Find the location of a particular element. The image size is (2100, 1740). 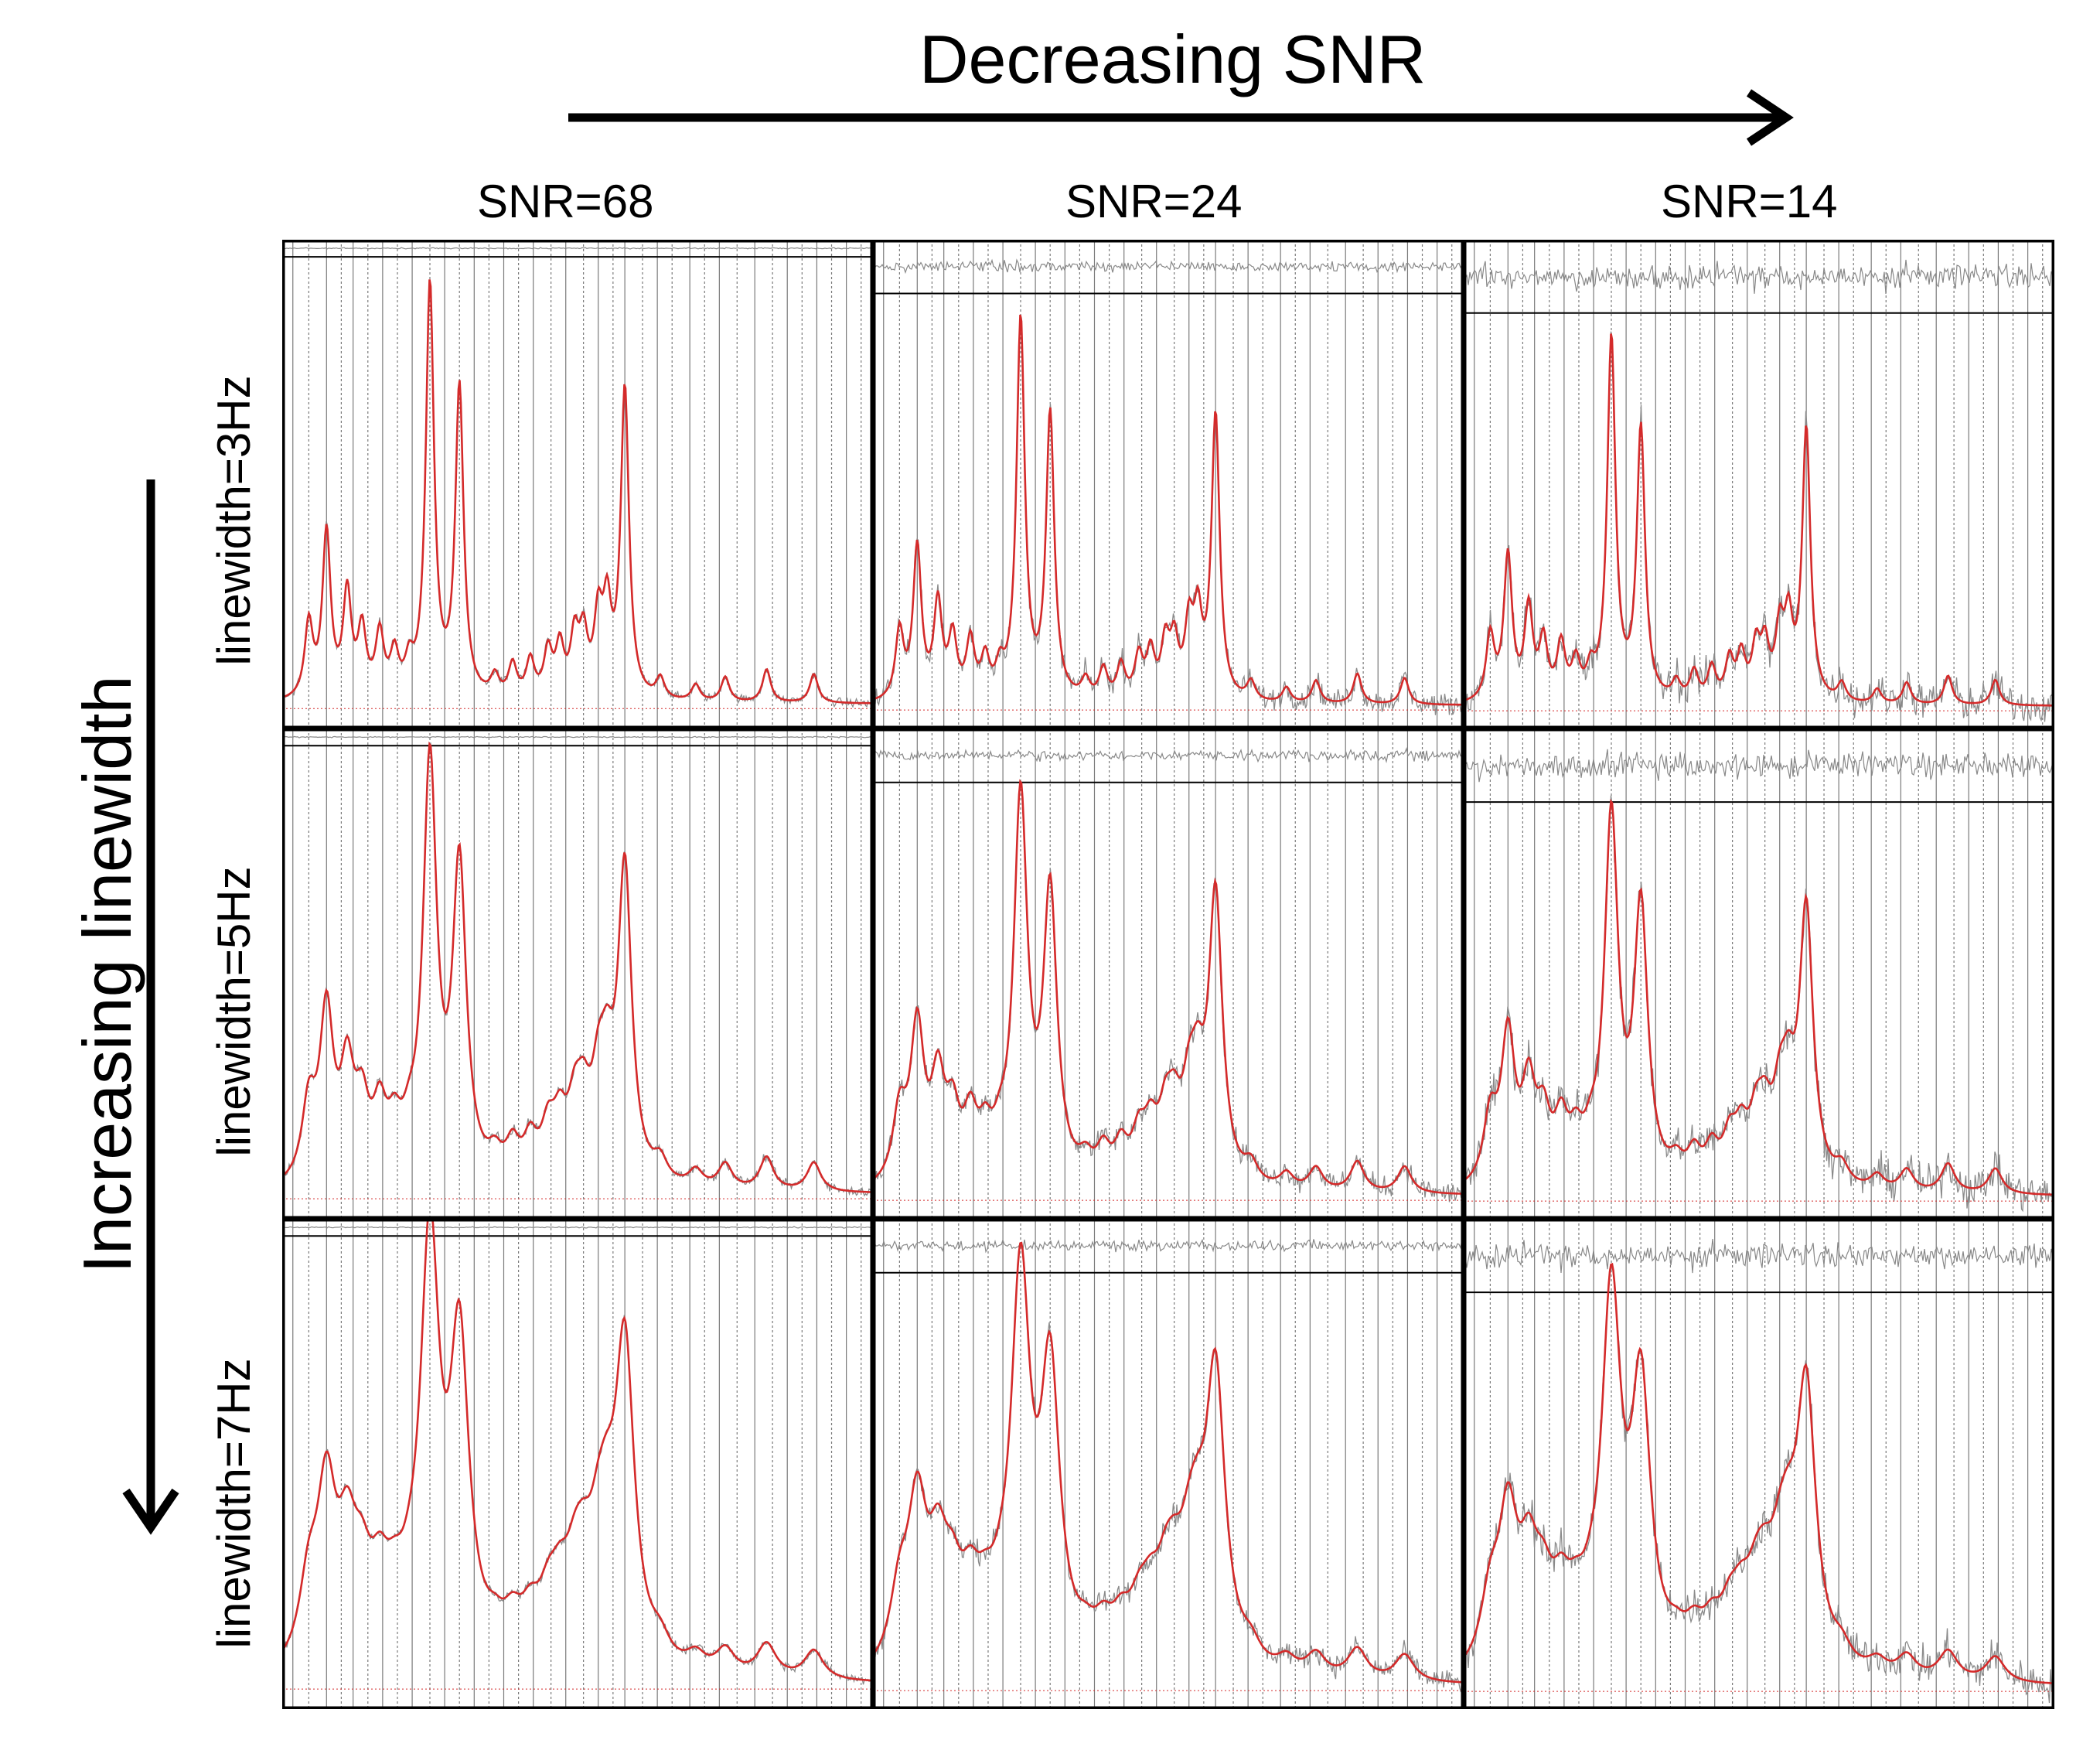

row-label-linewidth-5hz: linewidth=5Hz is located at coordinates (234, 1011).